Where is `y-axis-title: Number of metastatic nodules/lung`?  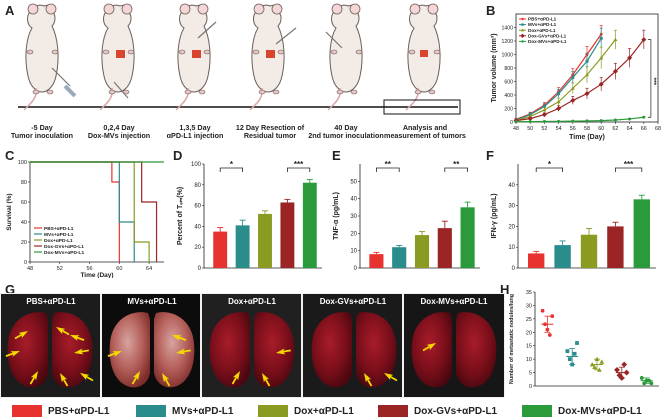 y-axis-title: Number of metastatic nodules/lung is located at coordinates (512, 339).